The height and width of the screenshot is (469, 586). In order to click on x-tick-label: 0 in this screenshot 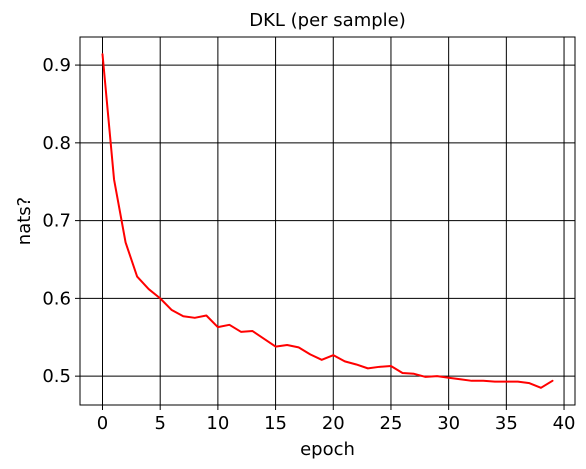, I will do `click(102, 423)`.